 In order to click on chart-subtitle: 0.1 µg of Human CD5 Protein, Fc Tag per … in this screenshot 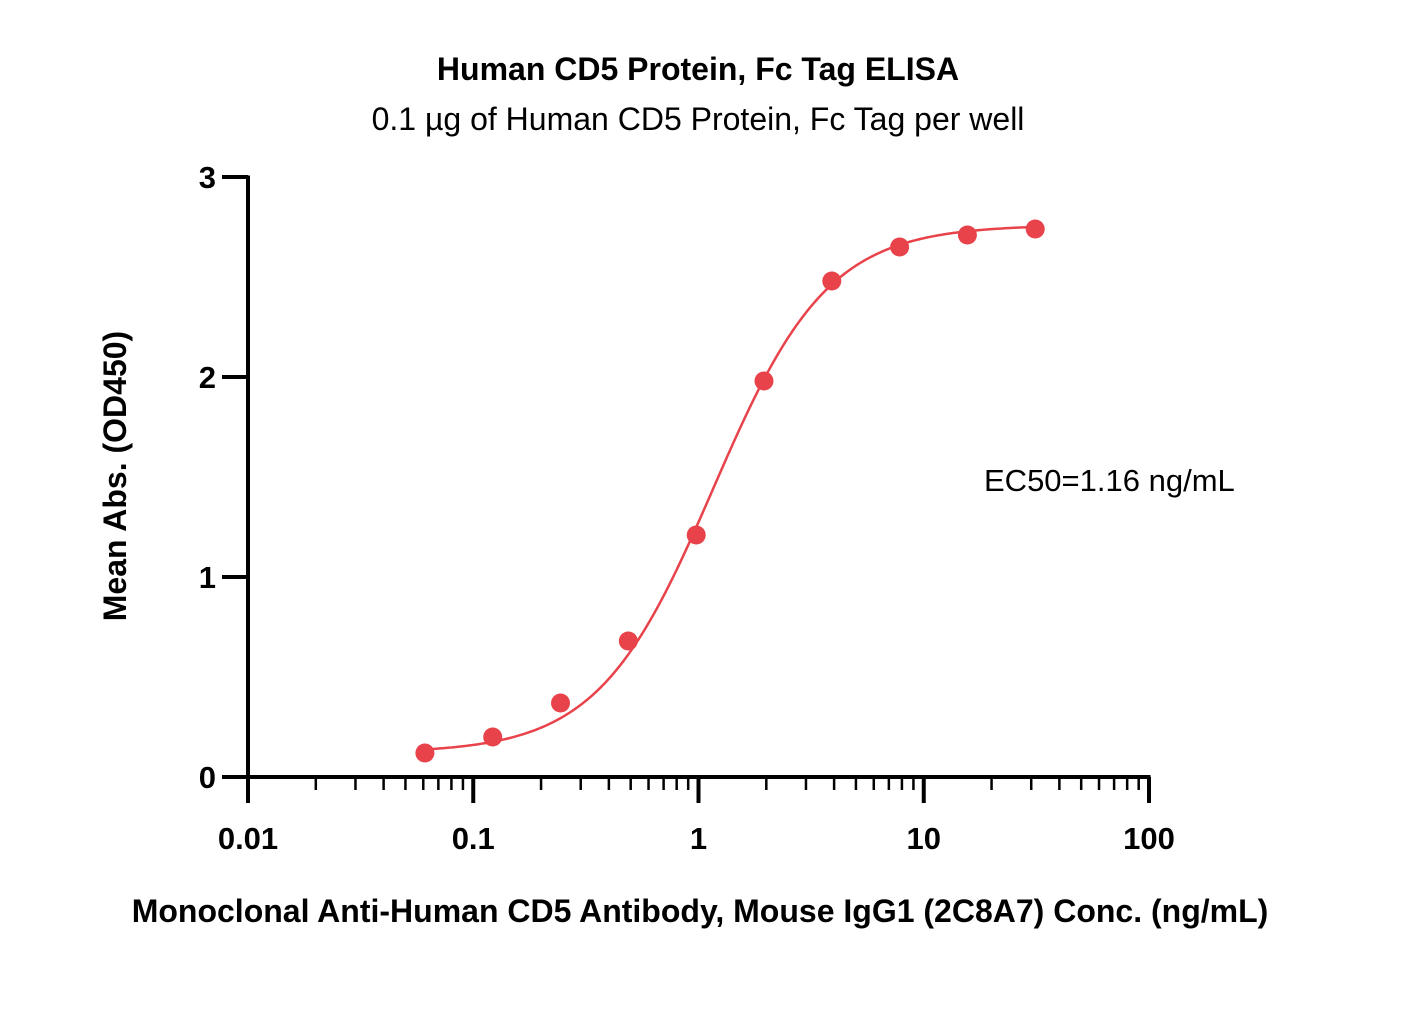, I will do `click(698, 119)`.